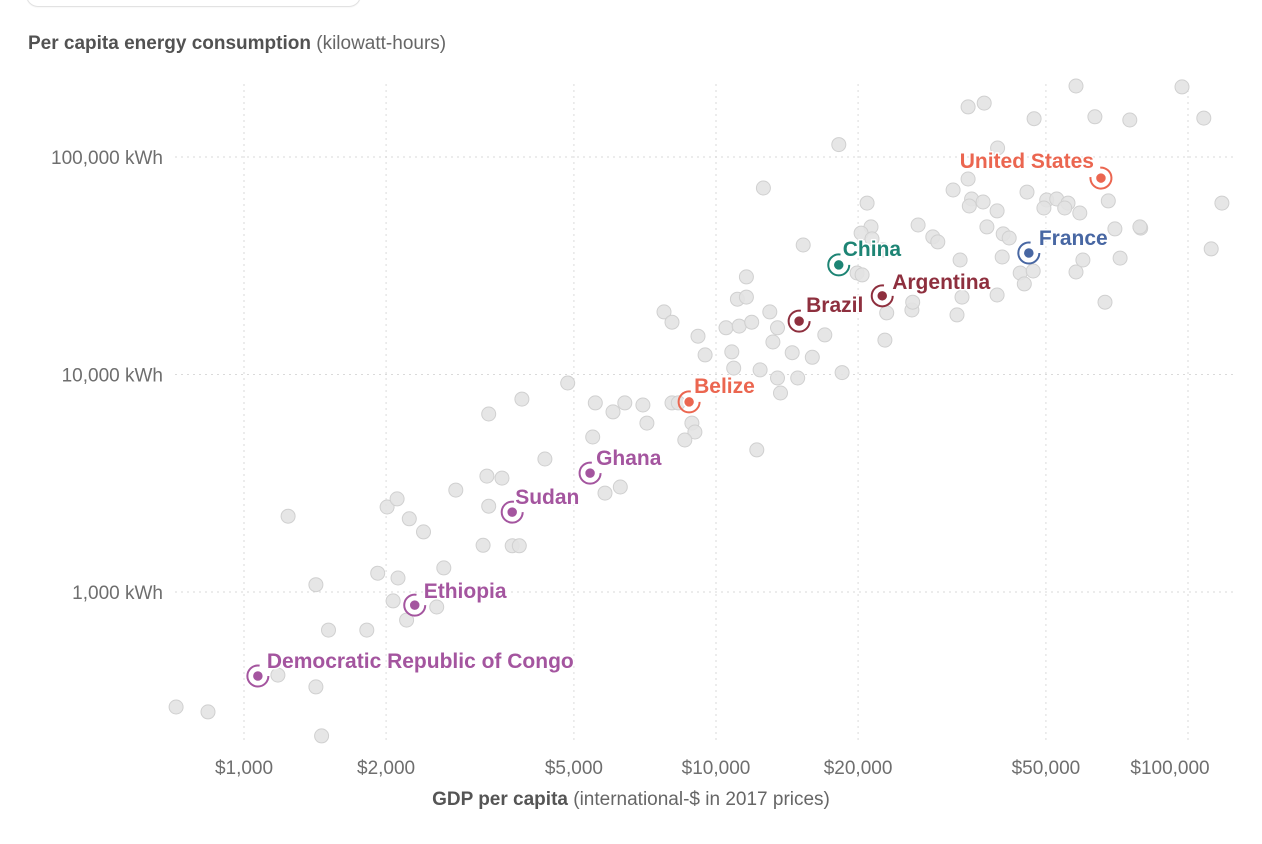 The height and width of the screenshot is (844, 1262). I want to click on country-label: Brazil, so click(835, 306).